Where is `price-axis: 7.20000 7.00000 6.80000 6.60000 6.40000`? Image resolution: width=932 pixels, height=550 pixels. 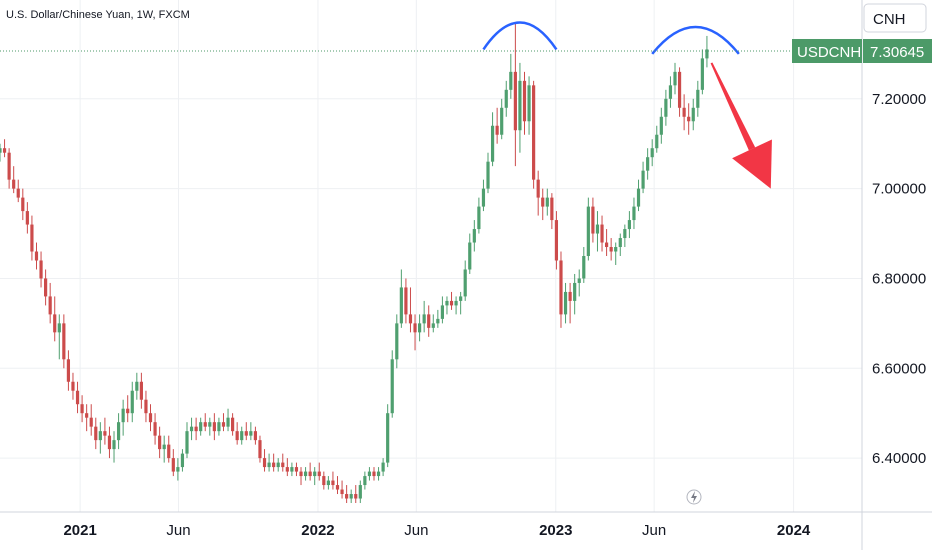 price-axis: 7.20000 7.00000 6.80000 6.60000 6.40000 is located at coordinates (899, 279).